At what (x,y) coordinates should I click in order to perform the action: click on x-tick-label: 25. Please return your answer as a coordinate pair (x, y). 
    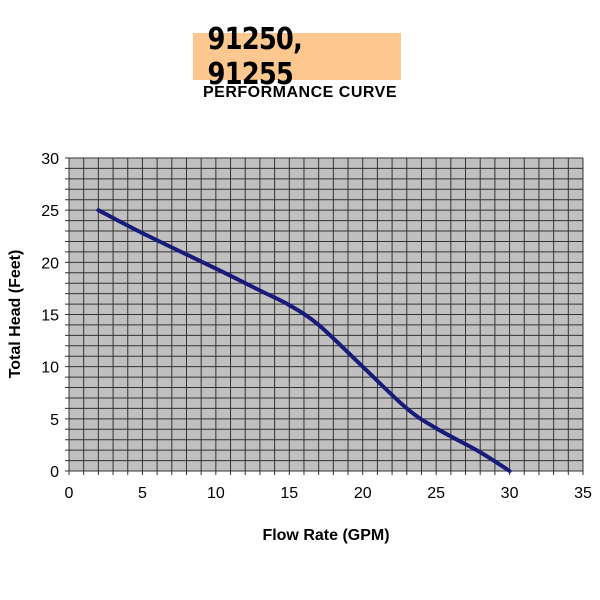
    Looking at the image, I should click on (436, 493).